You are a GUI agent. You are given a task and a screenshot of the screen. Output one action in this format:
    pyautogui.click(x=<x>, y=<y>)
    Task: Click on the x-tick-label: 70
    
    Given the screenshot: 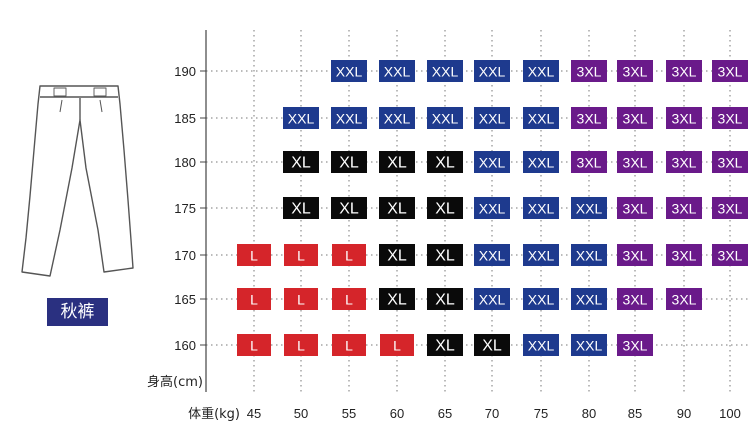 What is the action you would take?
    pyautogui.click(x=492, y=413)
    